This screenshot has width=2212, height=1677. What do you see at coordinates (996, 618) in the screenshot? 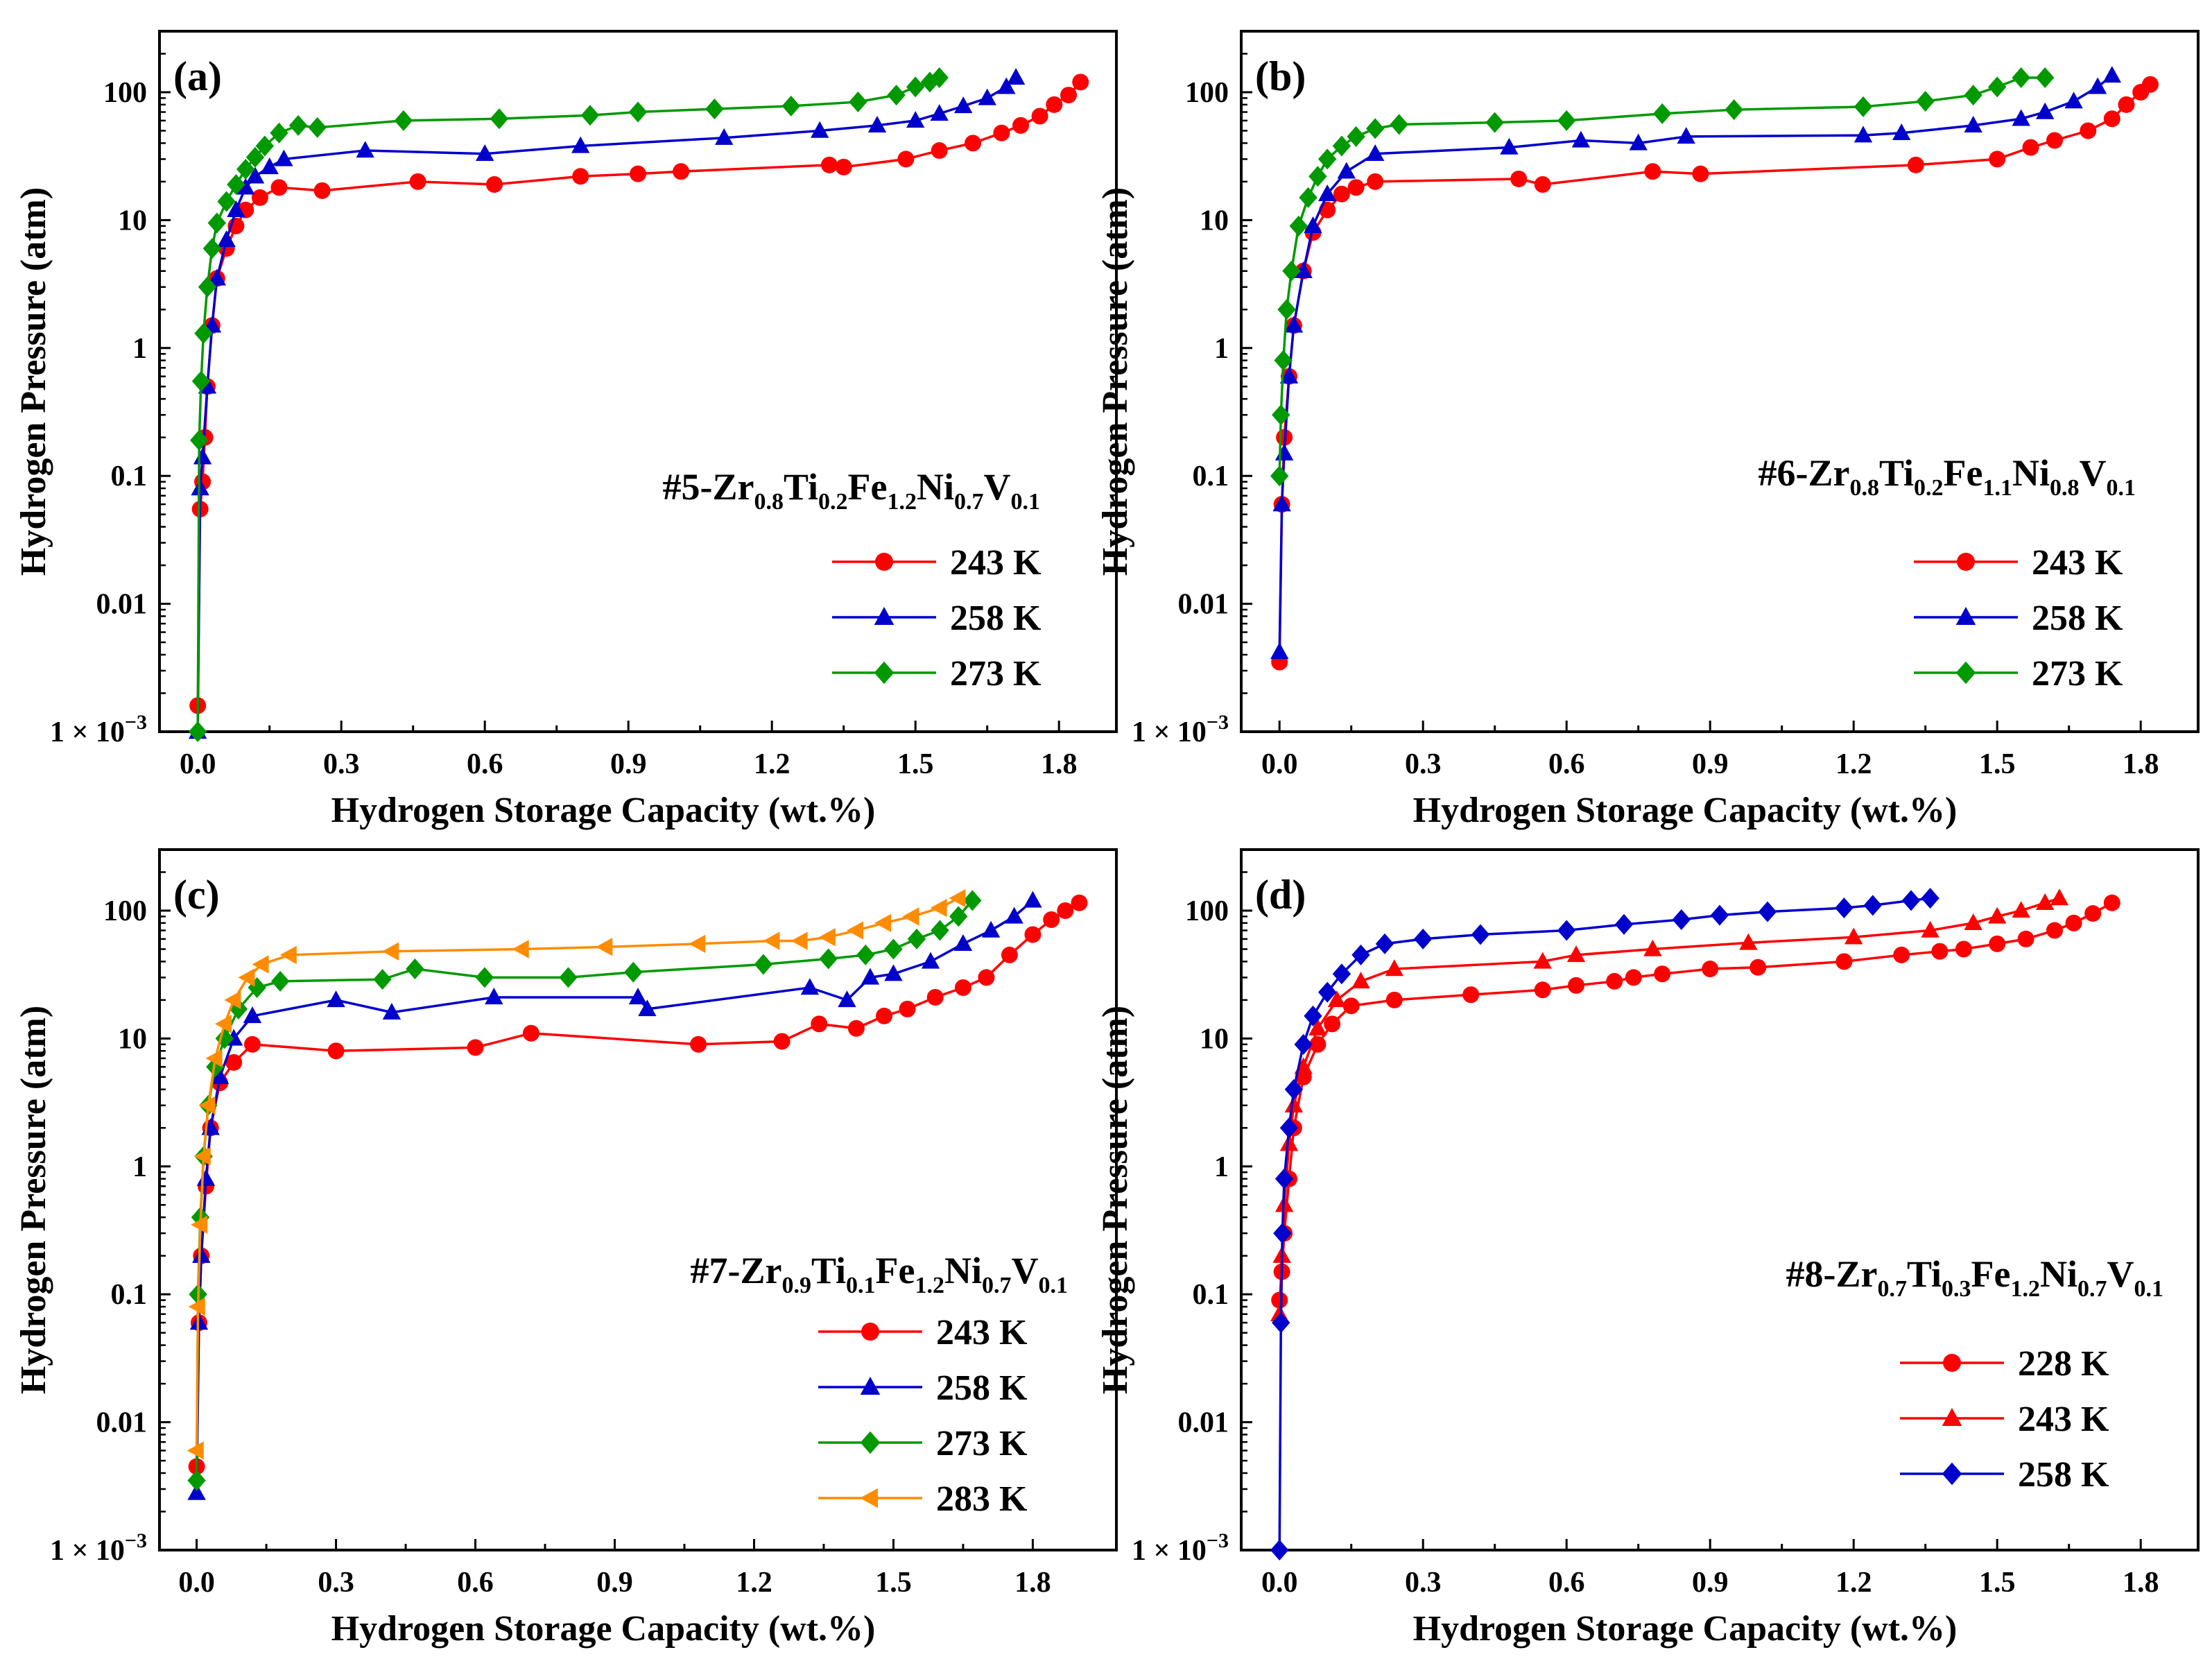
I see `legend-label: 258 K` at bounding box center [996, 618].